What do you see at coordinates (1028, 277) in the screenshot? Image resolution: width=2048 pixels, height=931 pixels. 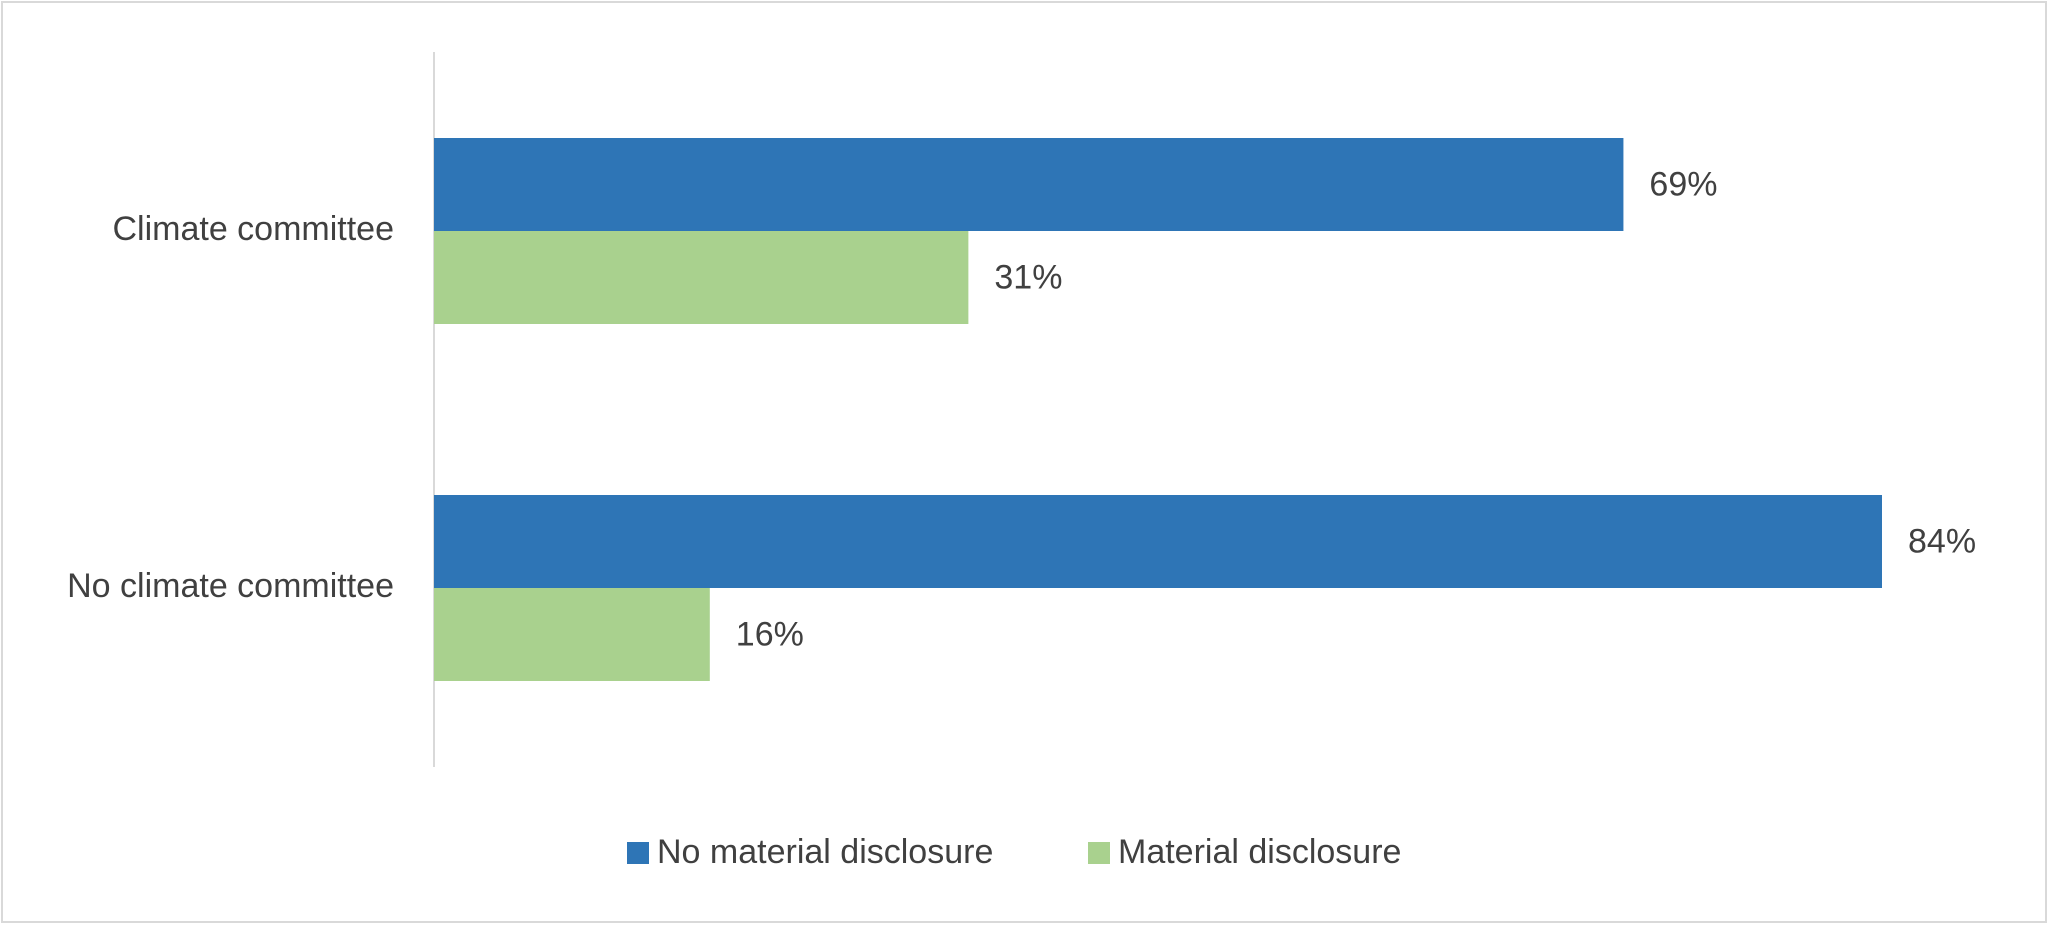 I see `value-label: 31%` at bounding box center [1028, 277].